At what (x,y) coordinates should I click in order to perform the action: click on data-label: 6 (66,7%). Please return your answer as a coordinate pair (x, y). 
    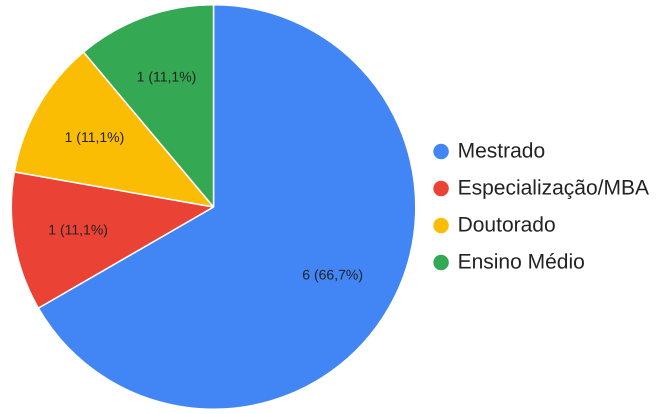
    Looking at the image, I should click on (332, 274).